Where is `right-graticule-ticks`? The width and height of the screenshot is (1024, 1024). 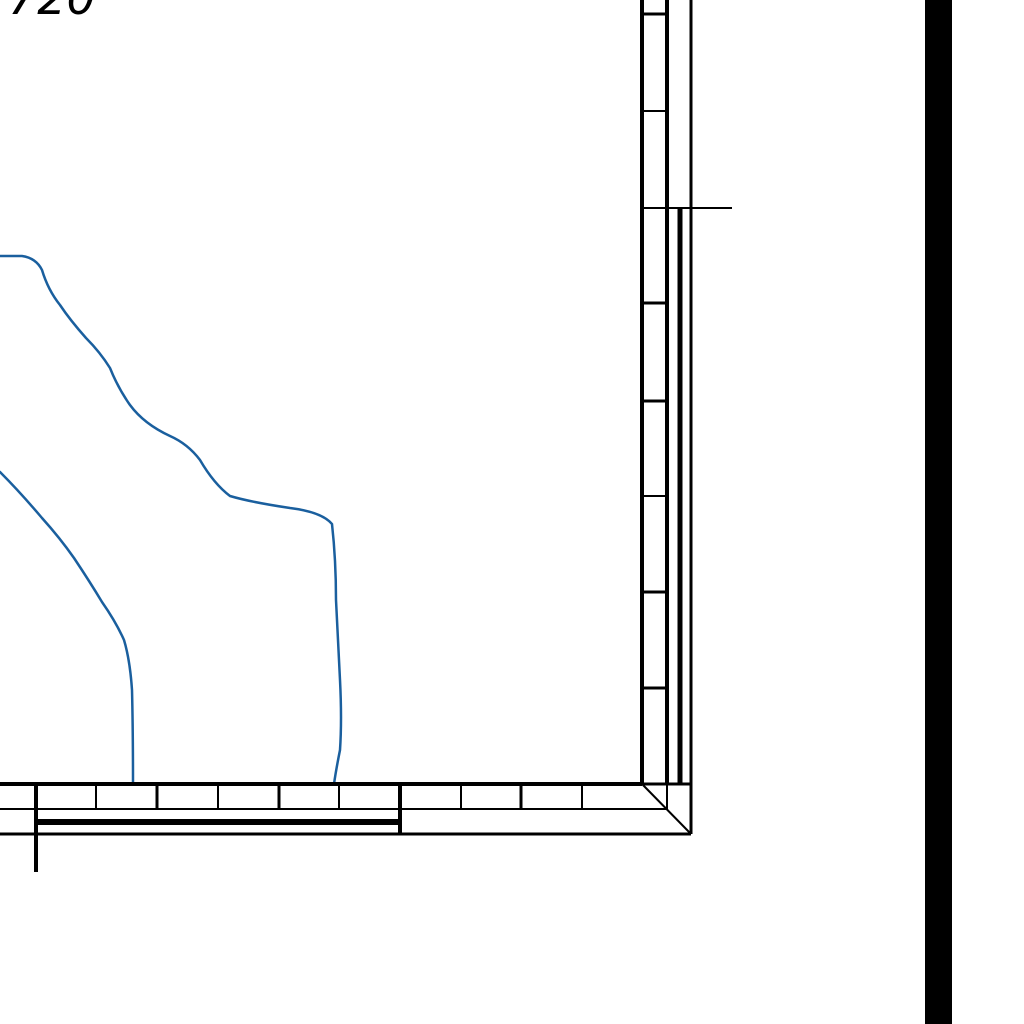
right-graticule-ticks is located at coordinates (687, 351).